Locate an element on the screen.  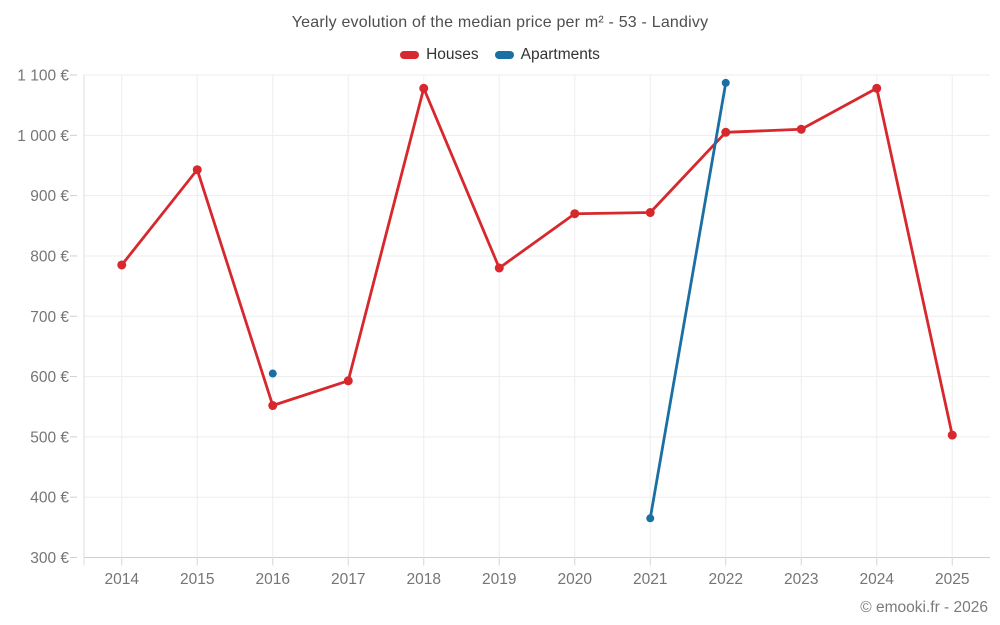
svg-text: 300 € is located at coordinates (49, 558).